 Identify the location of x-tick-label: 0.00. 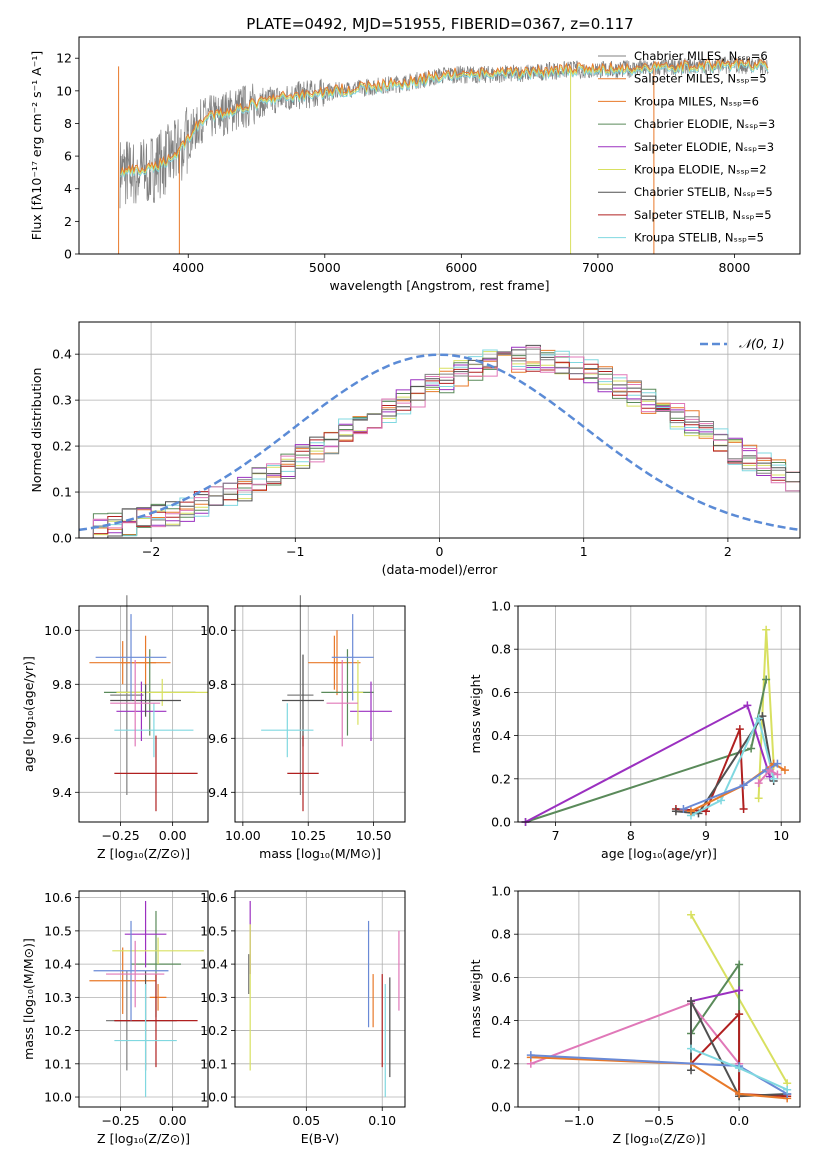
(173, 1120).